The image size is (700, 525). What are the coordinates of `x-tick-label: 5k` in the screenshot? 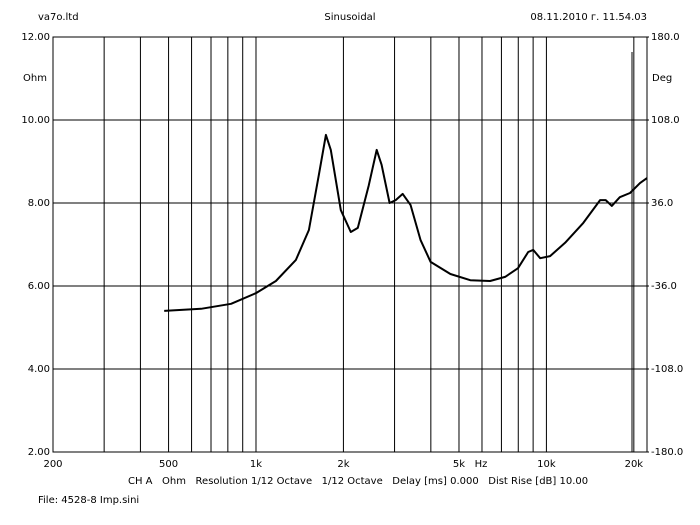 It's located at (459, 464).